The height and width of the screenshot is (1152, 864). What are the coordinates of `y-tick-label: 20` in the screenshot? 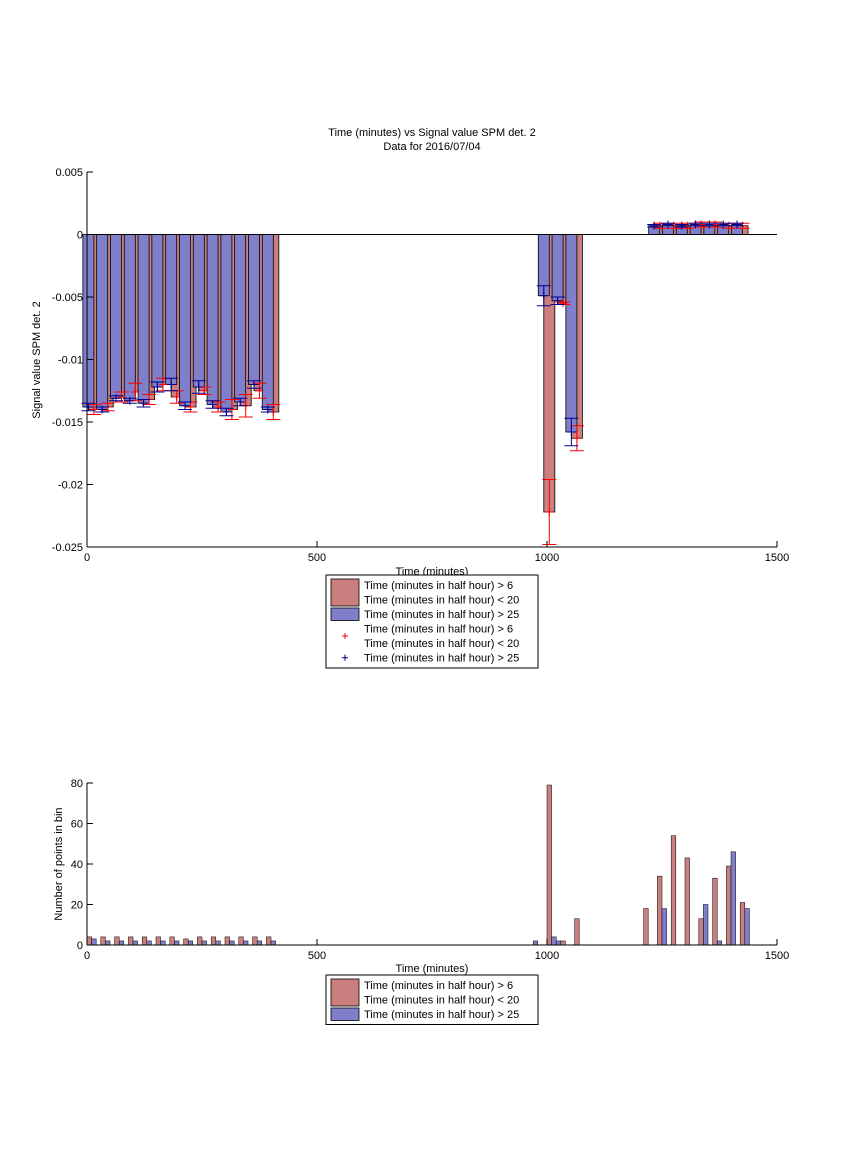 It's located at (77, 906).